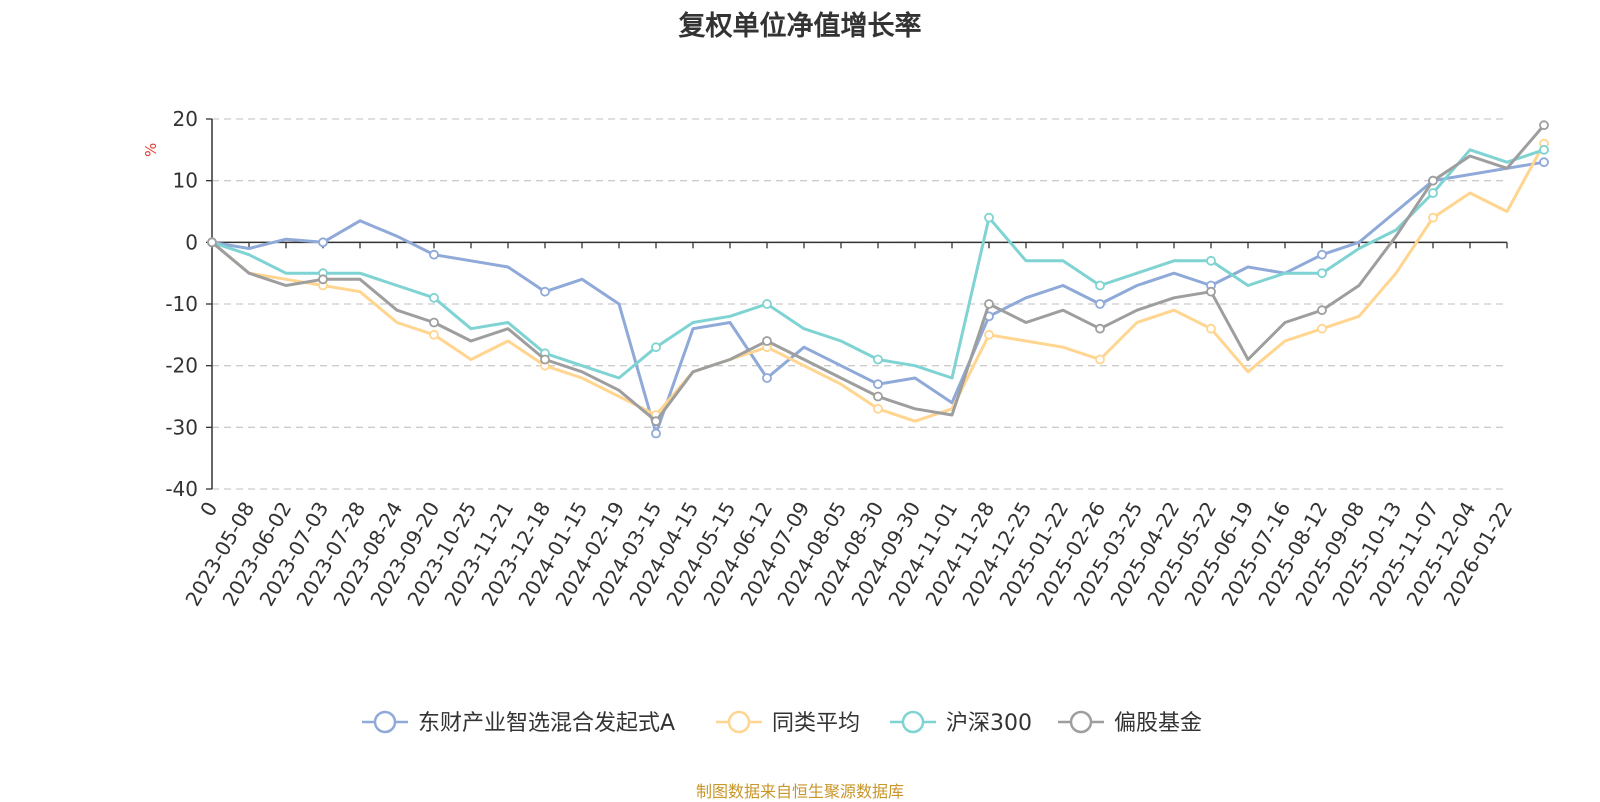  I want to click on y-tick-label: -20, so click(181, 366).